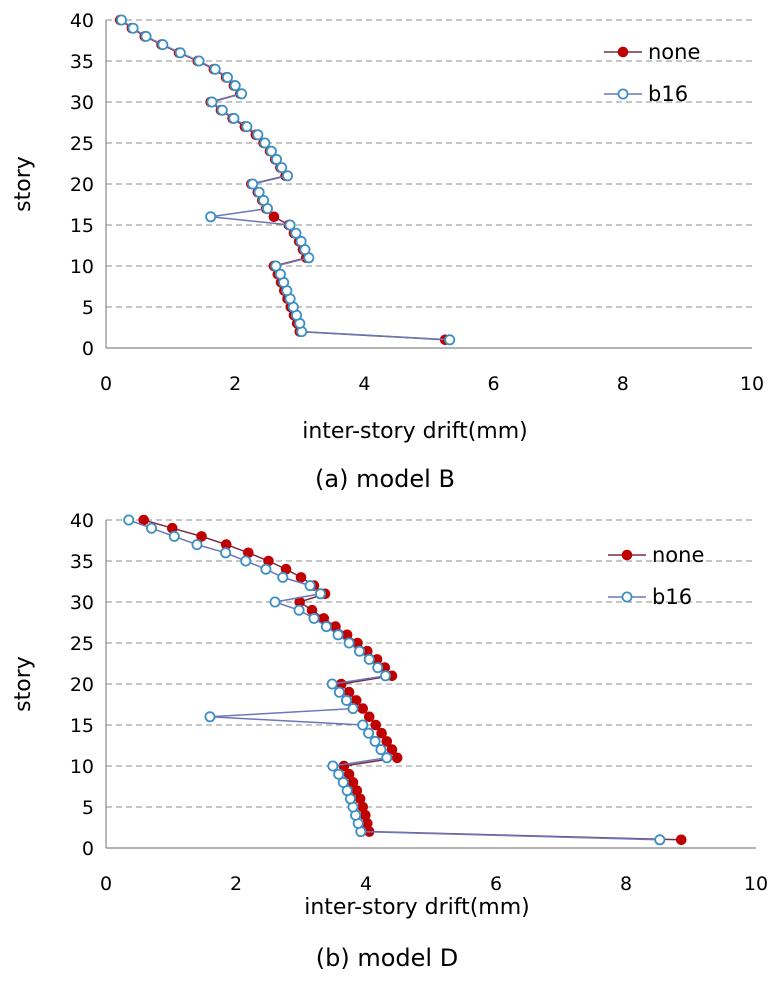  I want to click on x-tick-label: 4, so click(366, 884).